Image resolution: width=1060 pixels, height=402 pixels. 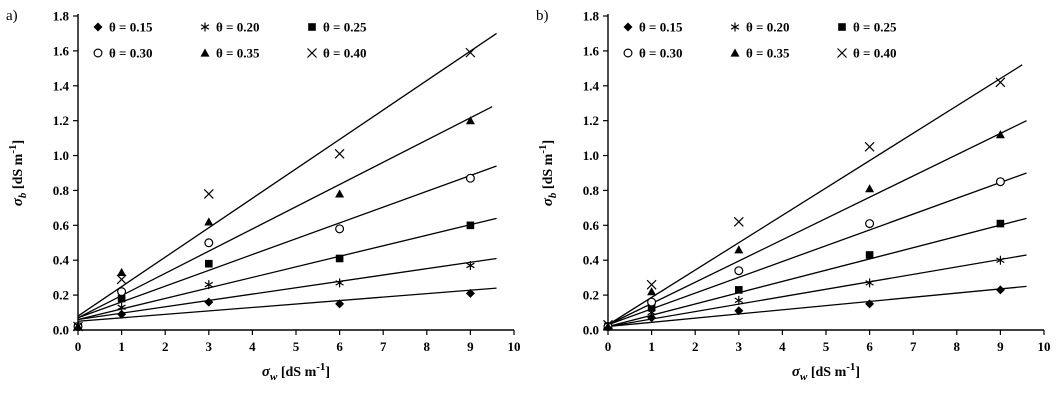 I want to click on panel-label-b: b), so click(x=542, y=16).